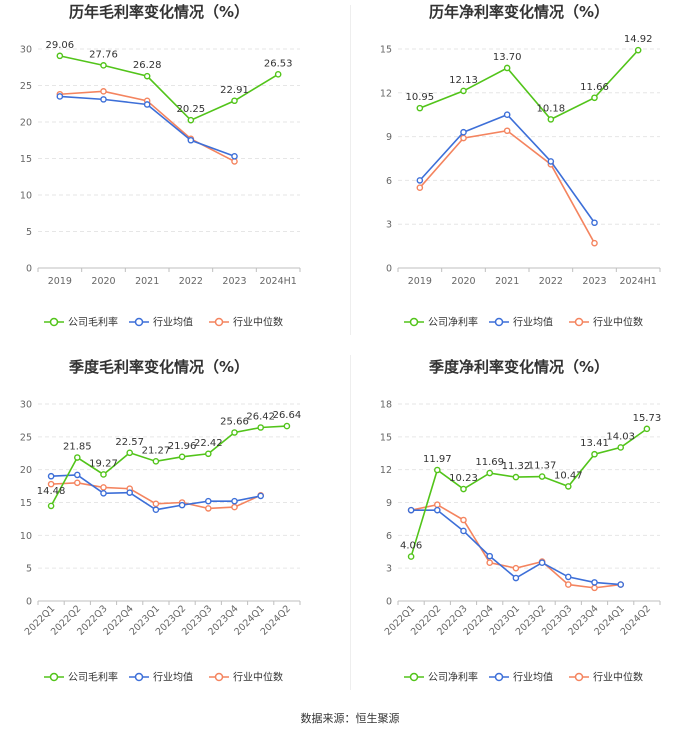 The width and height of the screenshot is (700, 734). I want to click on data-label: 13.70, so click(507, 57).